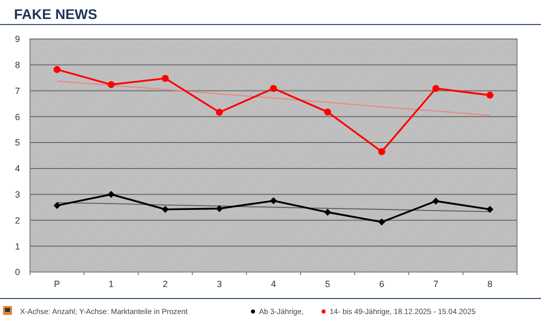 The image size is (541, 320). I want to click on x-tick-label: 2, so click(165, 284).